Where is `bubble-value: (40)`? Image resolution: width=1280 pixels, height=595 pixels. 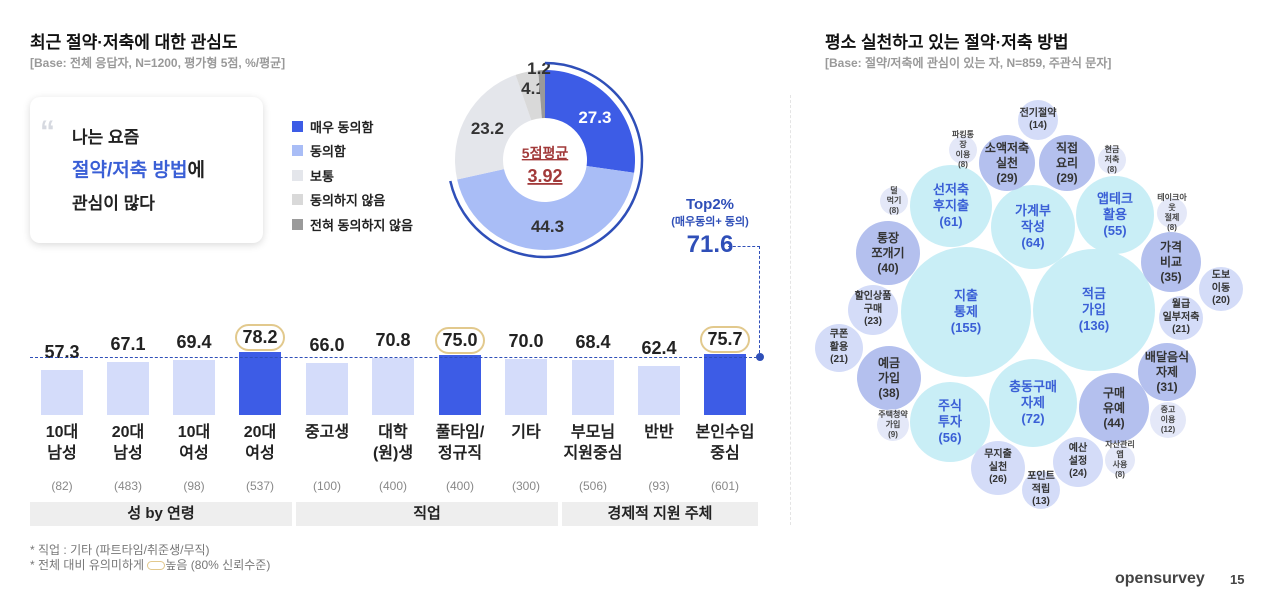
bubble-value: (40) is located at coordinates (888, 267).